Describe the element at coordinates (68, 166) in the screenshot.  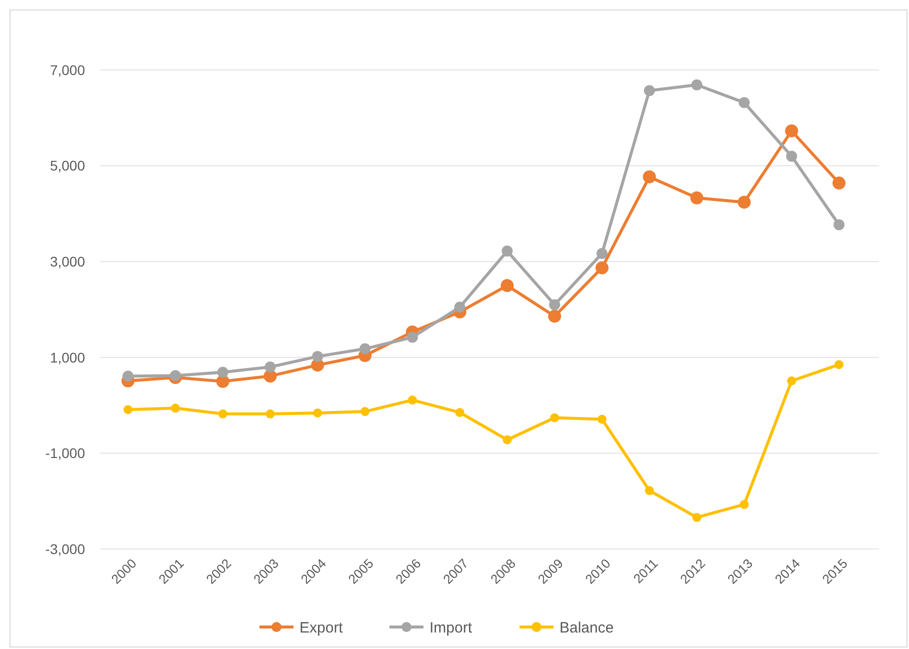
I see `y-tick-label: 5,000` at that location.